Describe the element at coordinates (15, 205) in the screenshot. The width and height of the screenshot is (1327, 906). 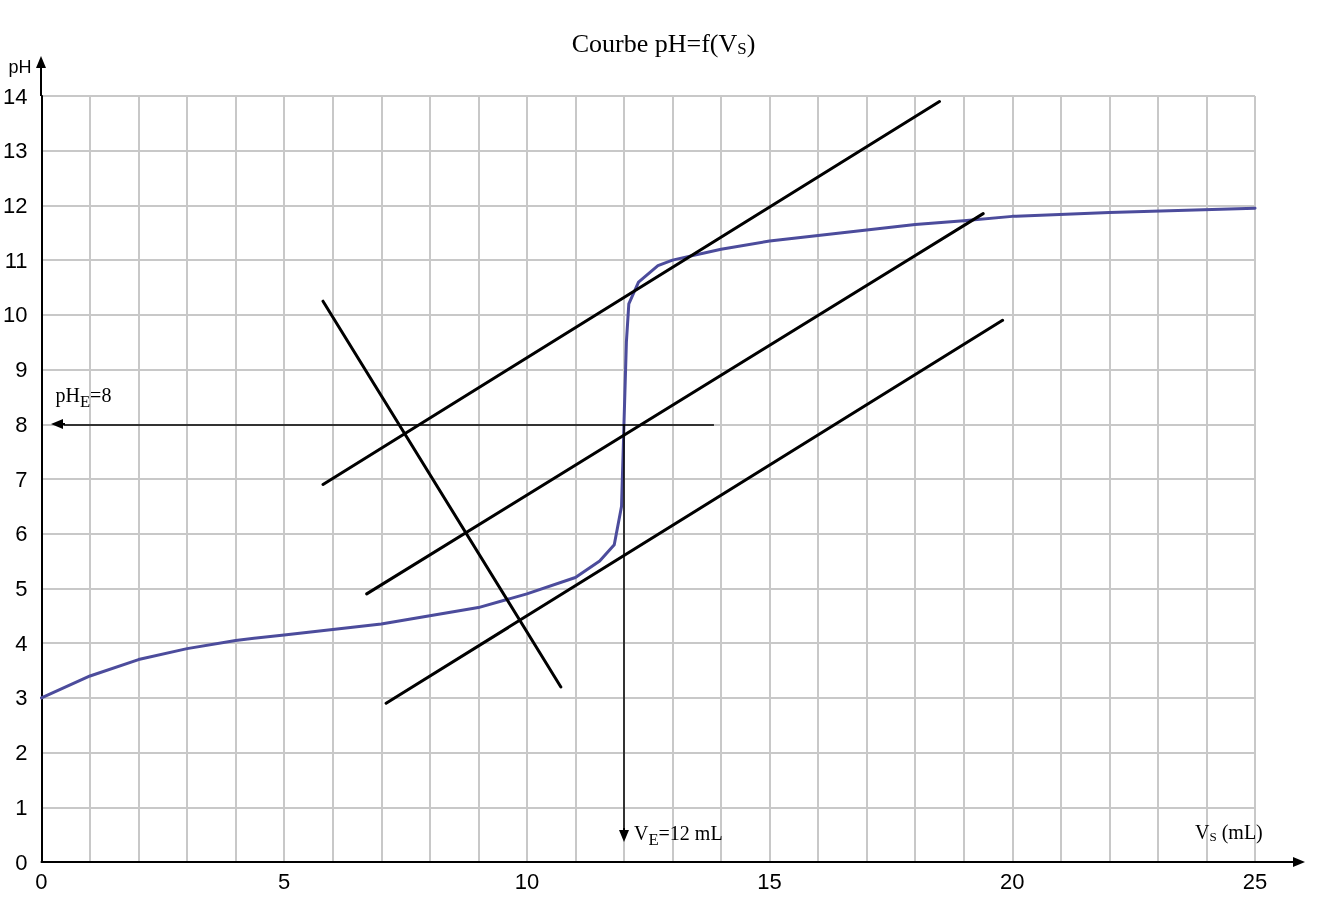
I see `y-tick-label: 12` at that location.